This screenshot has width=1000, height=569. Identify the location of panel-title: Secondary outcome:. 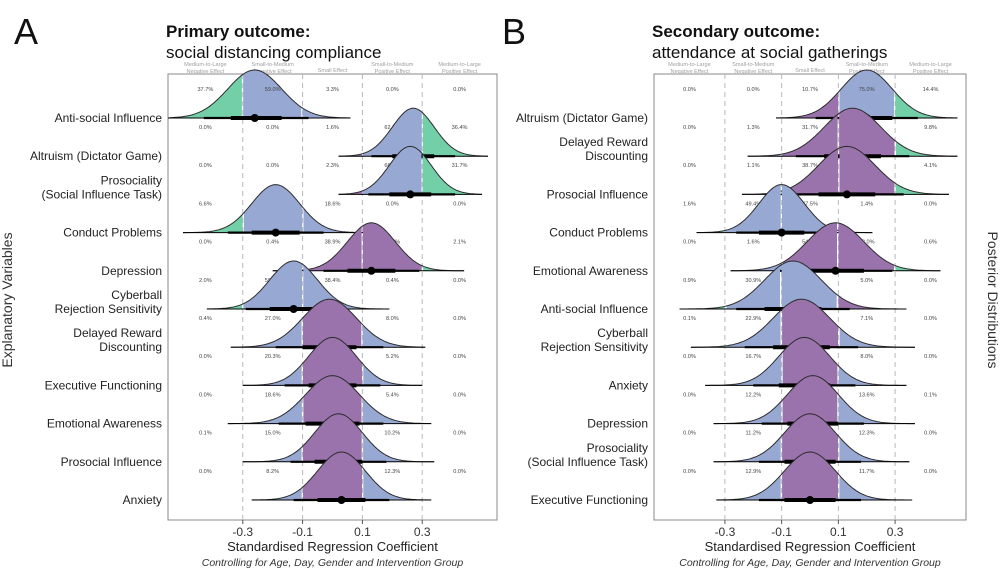
(736, 31).